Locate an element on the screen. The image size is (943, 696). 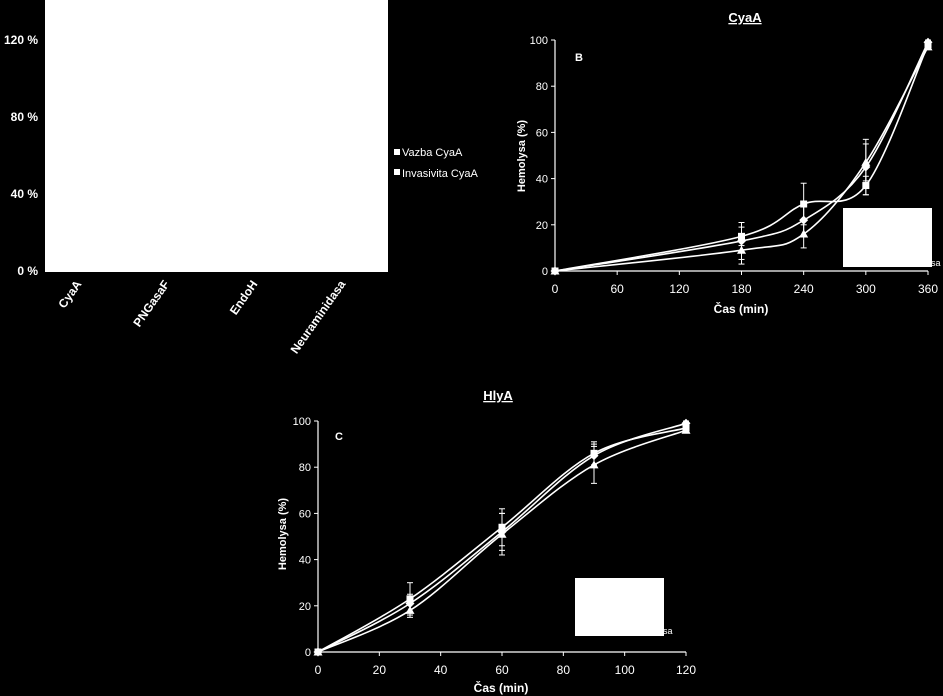
chart-c-xtick-label-5: 100 is located at coordinates (625, 670).